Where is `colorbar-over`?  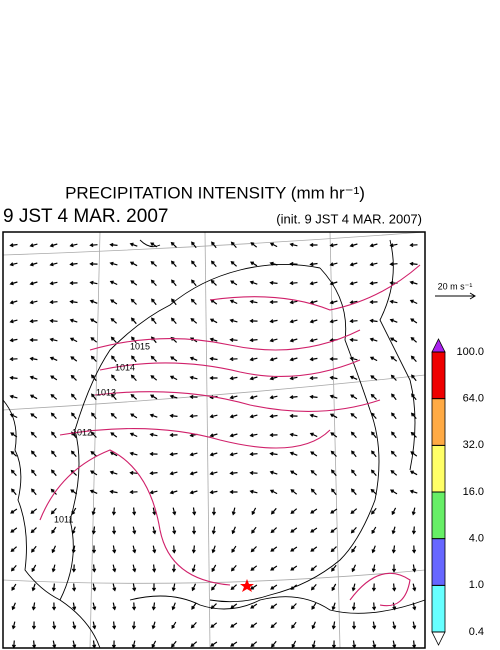 colorbar-over is located at coordinates (438, 345).